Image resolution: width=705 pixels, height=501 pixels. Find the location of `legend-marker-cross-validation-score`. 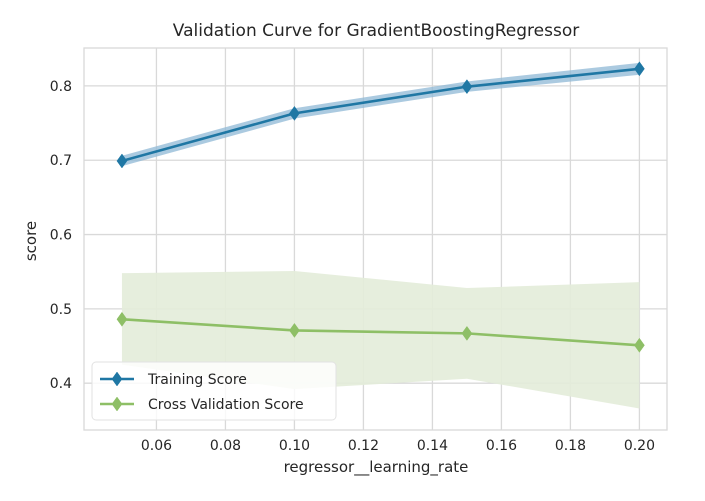

legend-marker-cross-validation-score is located at coordinates (117, 404).